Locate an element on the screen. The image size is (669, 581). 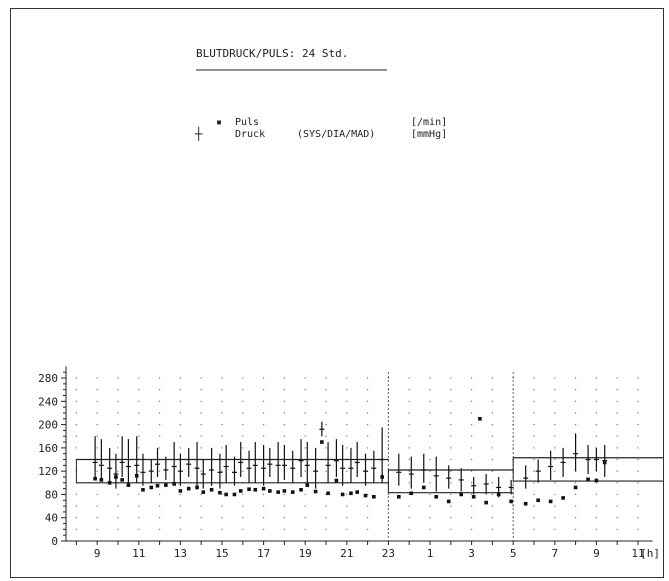
x-tick-label: 21 is located at coordinates (346, 553).